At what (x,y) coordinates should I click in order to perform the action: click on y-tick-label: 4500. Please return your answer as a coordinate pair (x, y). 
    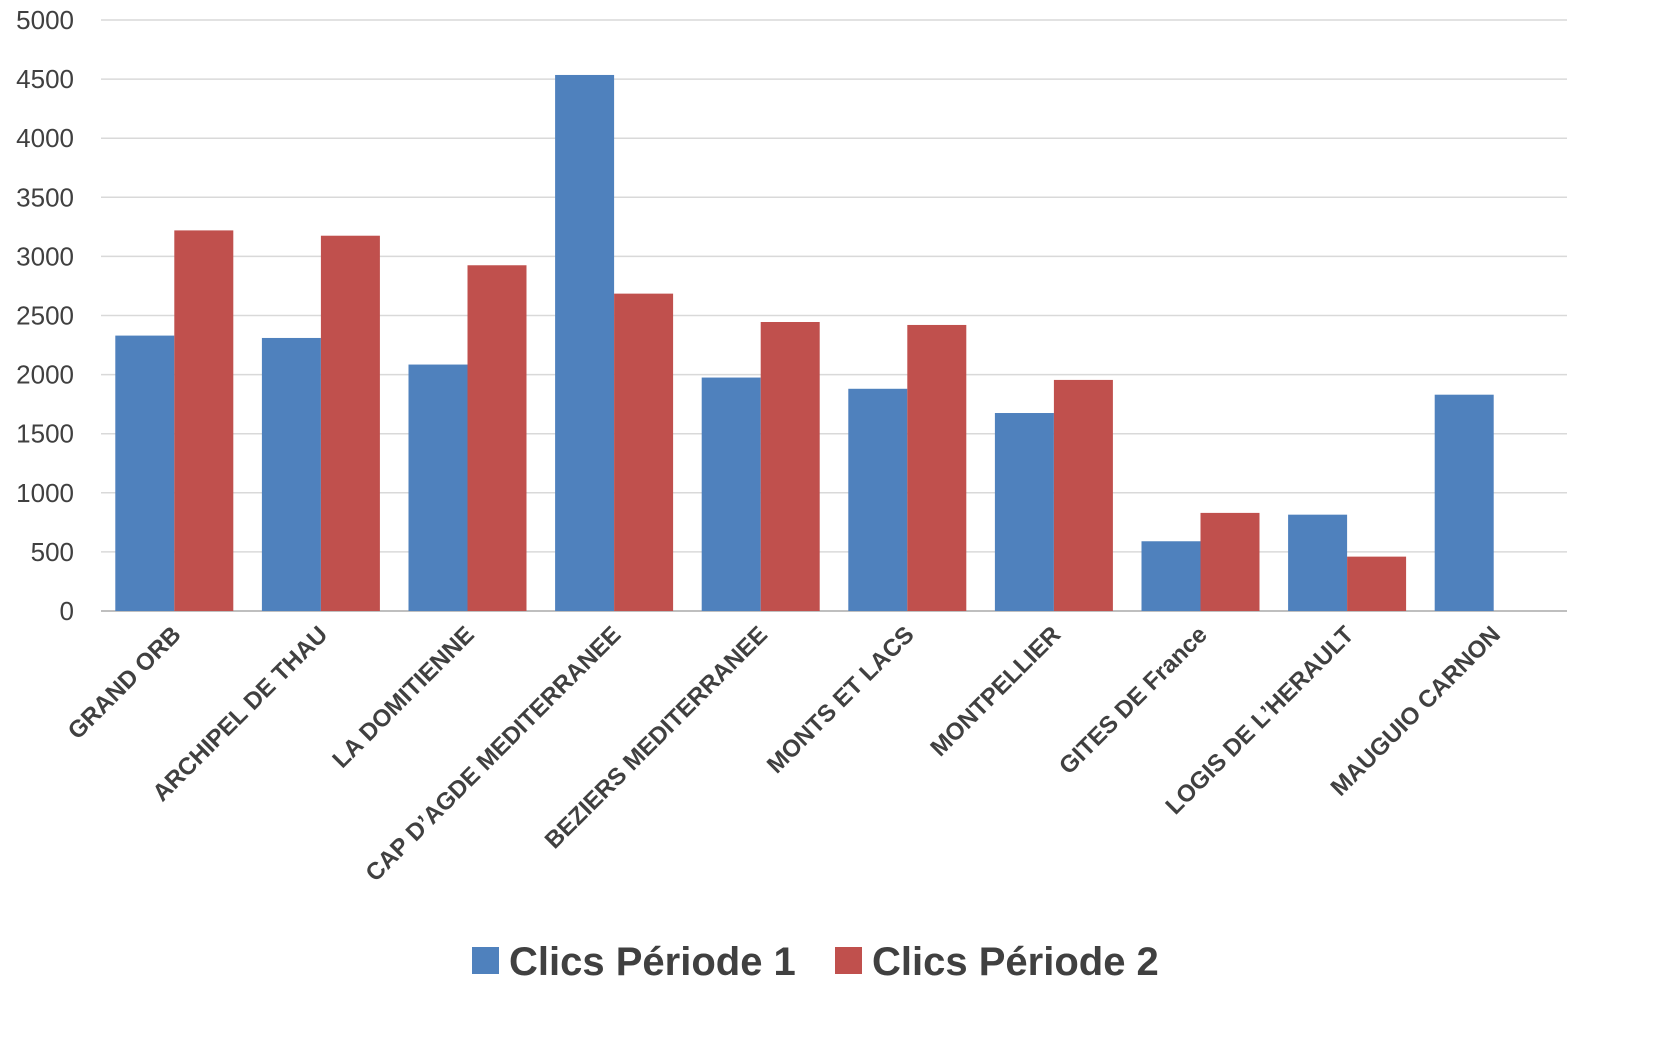
    Looking at the image, I should click on (45, 79).